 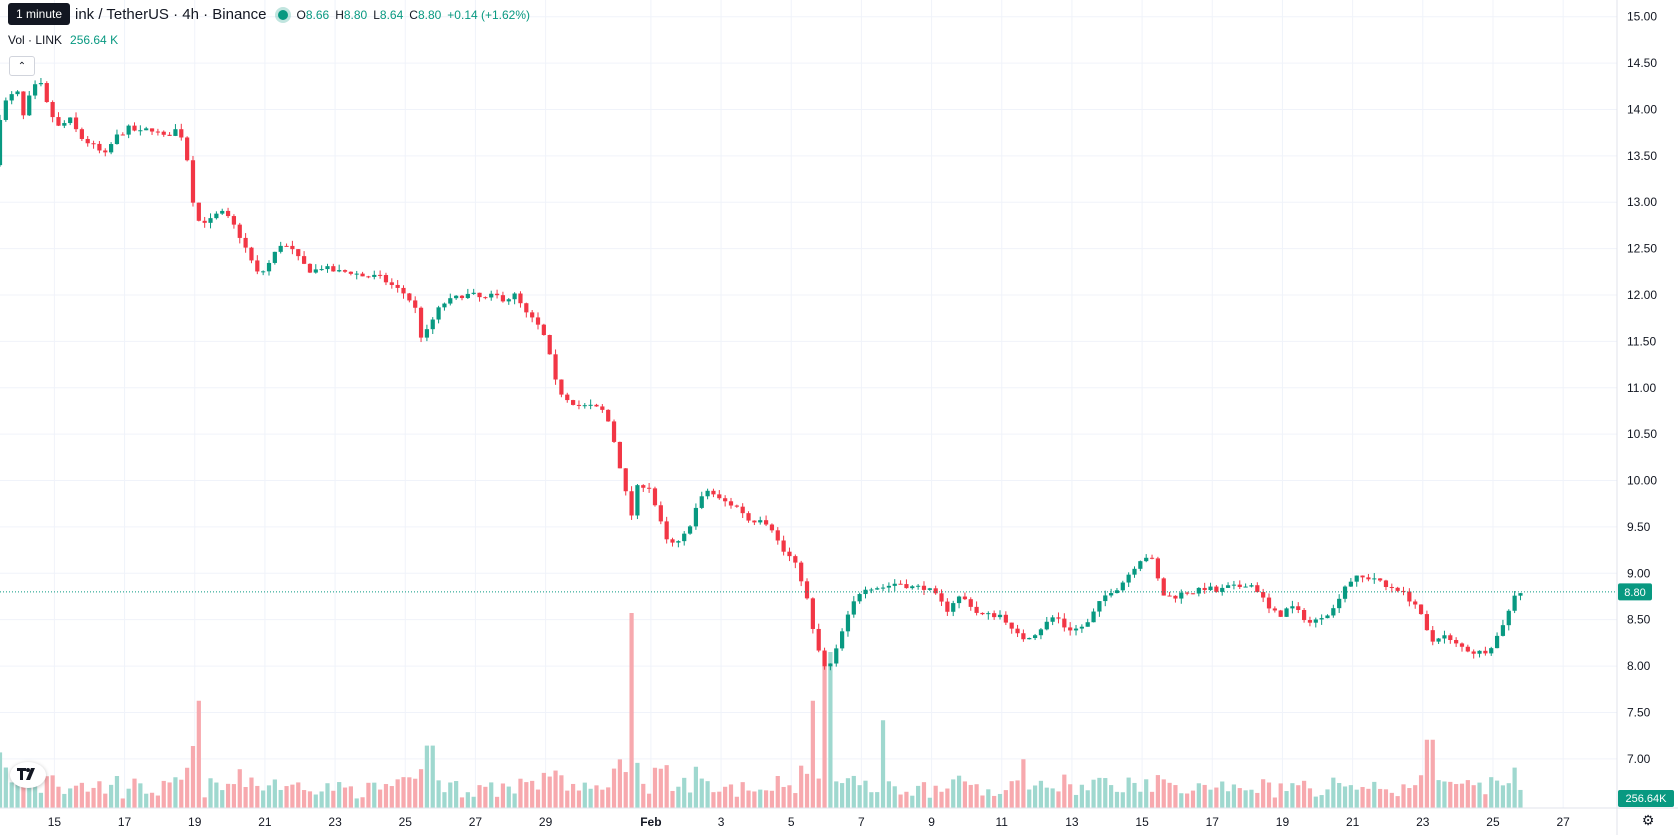 I want to click on price-tick-label: 14.00, so click(x=1642, y=109).